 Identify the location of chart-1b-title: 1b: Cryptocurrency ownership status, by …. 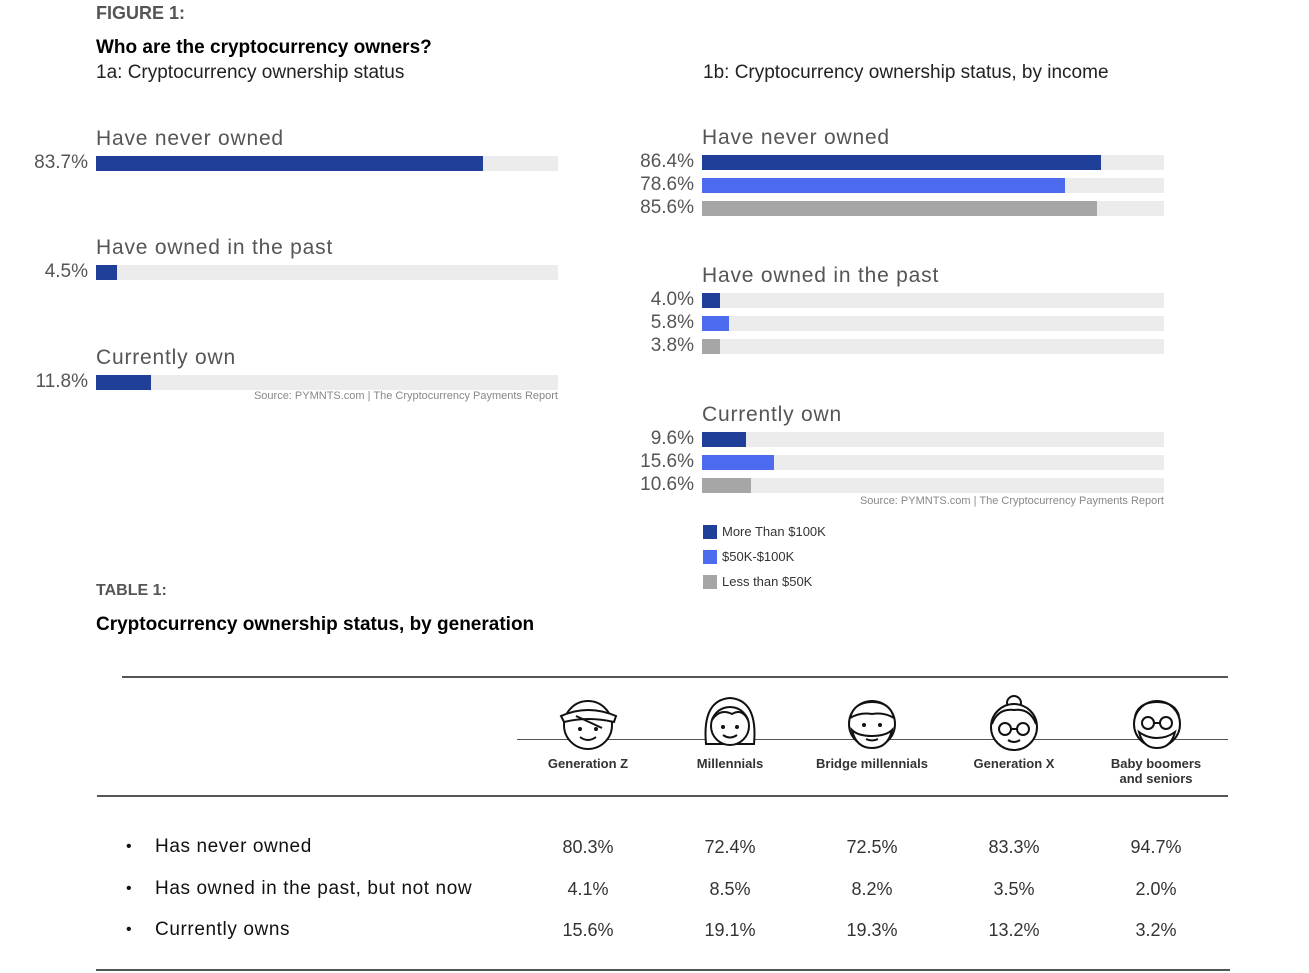
(906, 72).